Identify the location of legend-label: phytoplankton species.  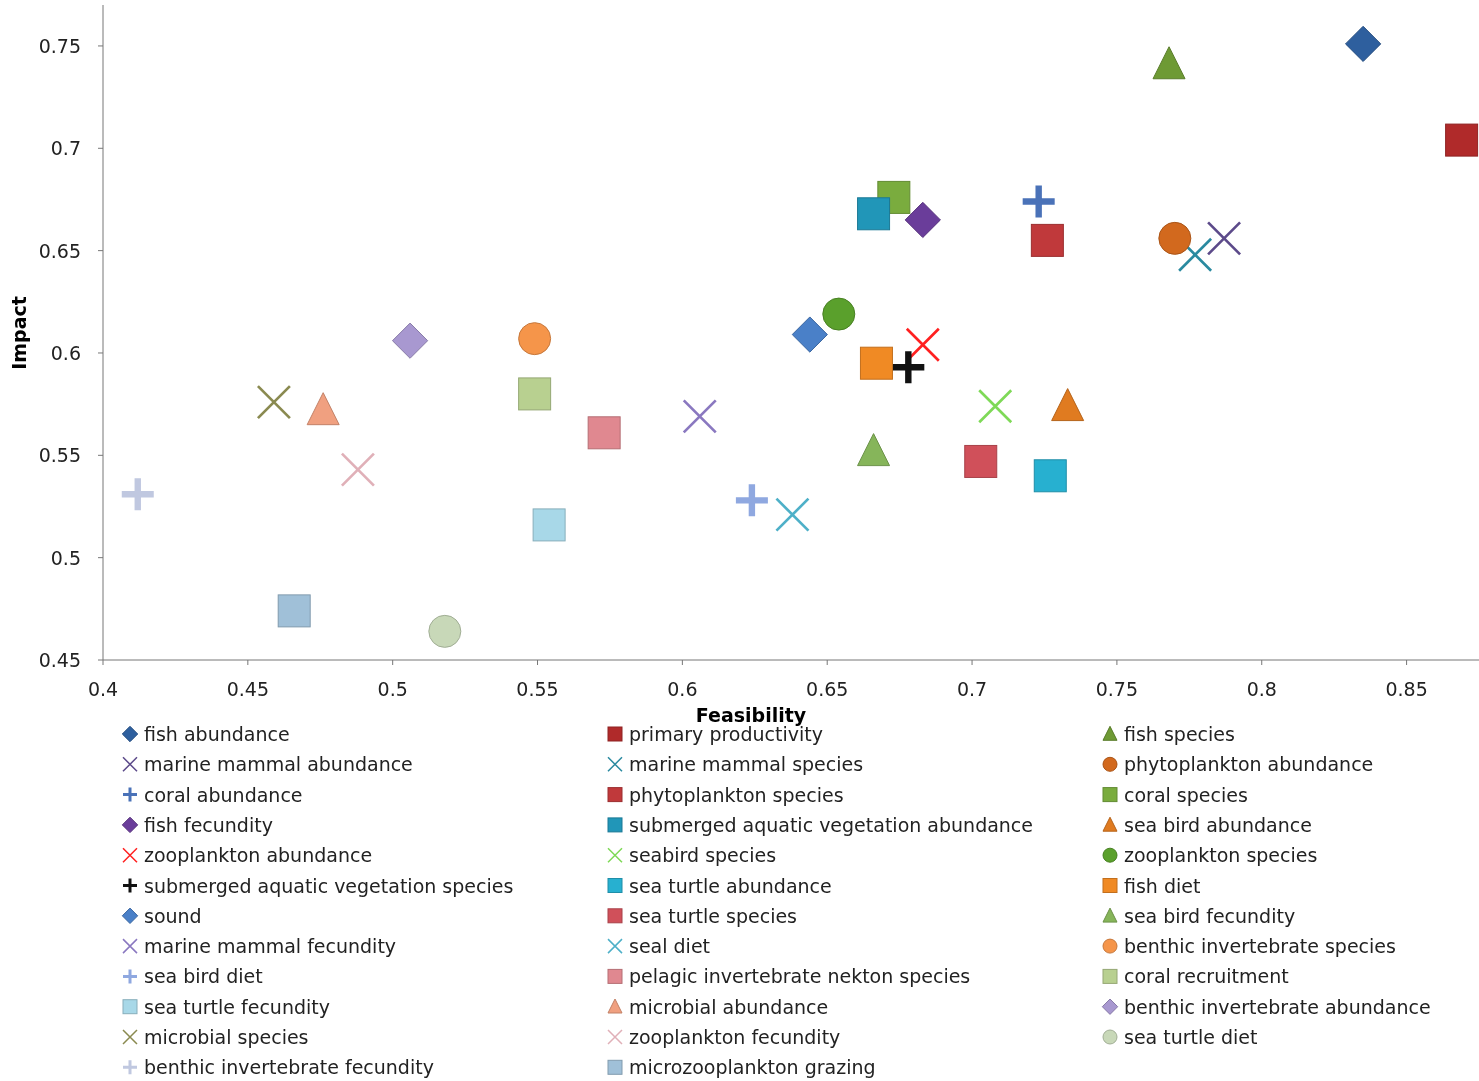
(736, 794).